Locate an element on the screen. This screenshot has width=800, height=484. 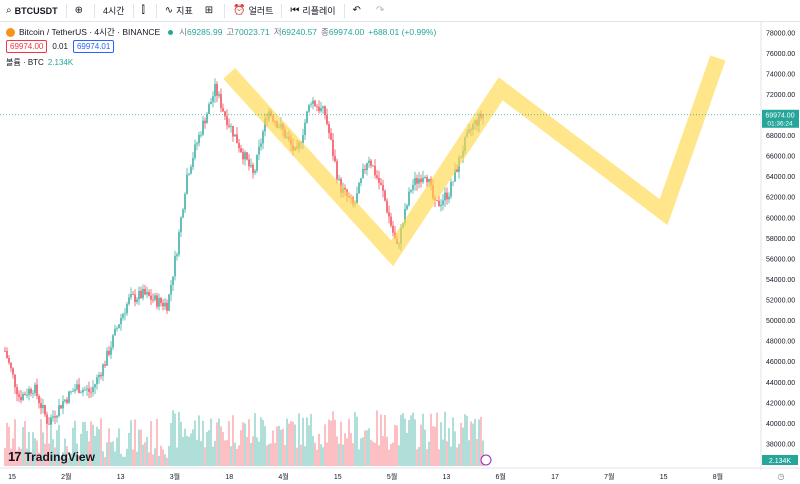
undo-button: ↶ is located at coordinates (358, 11).